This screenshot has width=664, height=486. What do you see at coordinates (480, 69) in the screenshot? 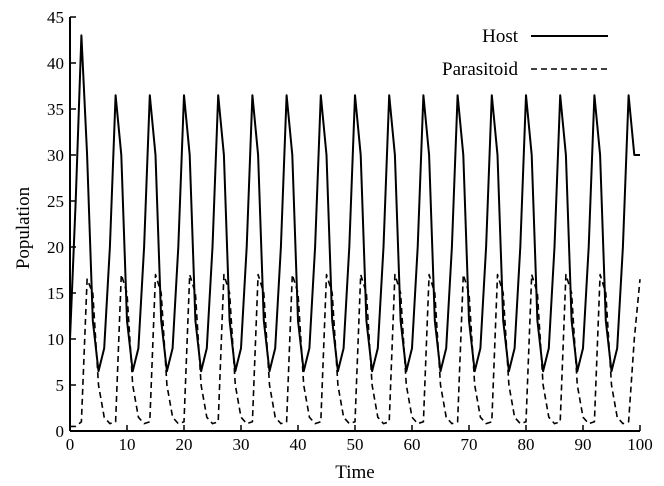
I see `legend-label-parasitoid: Parasitoid` at bounding box center [480, 69].